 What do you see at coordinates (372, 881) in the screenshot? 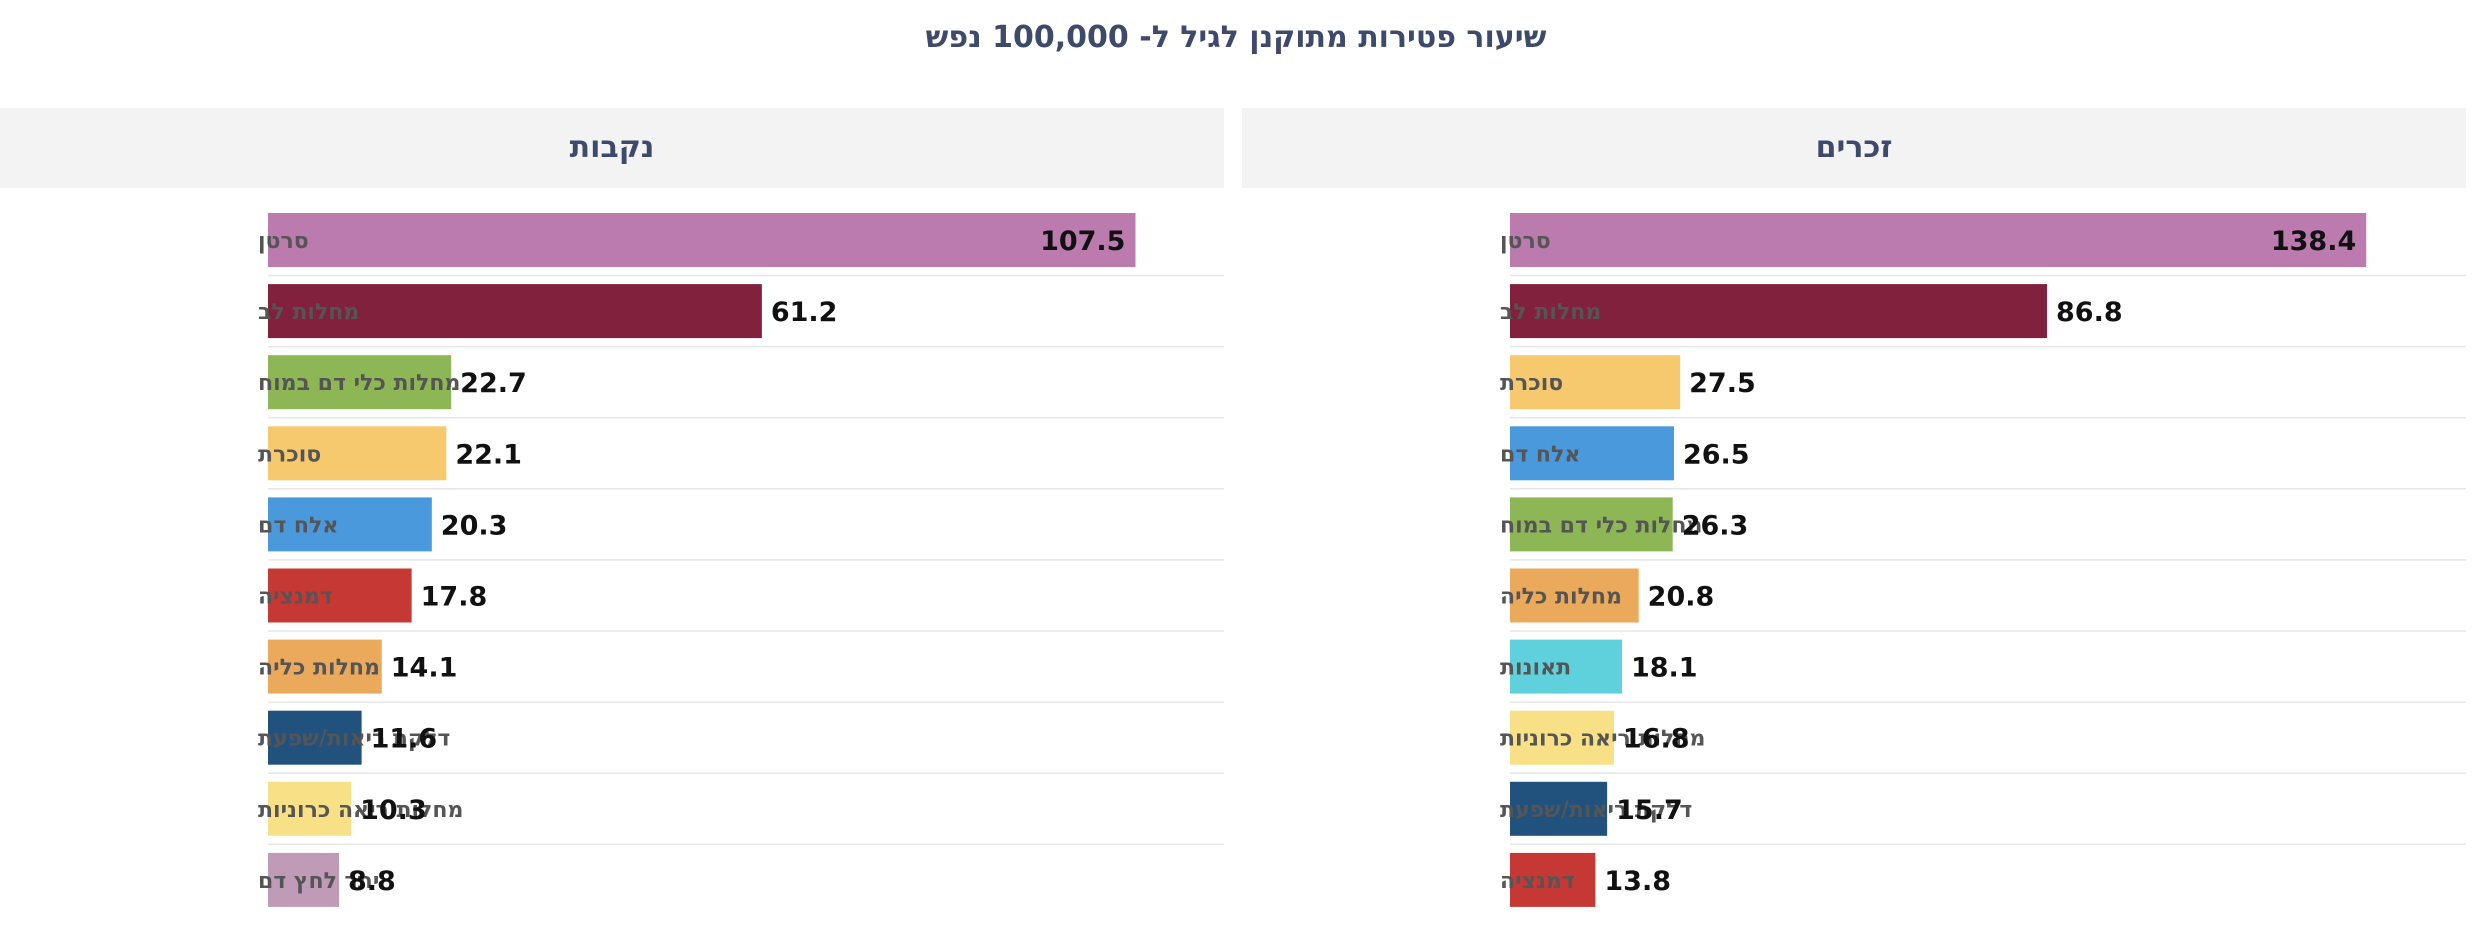
I see `value-label: 8.8` at bounding box center [372, 881].